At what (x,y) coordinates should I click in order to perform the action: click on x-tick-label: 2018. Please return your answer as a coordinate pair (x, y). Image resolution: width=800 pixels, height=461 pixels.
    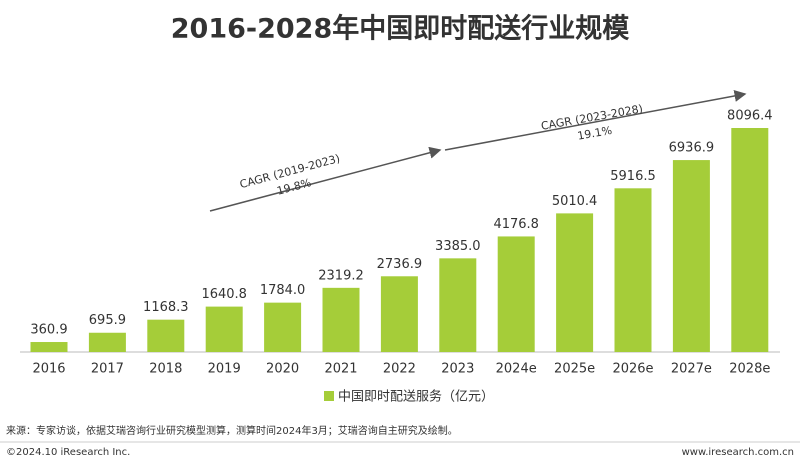
    Looking at the image, I should click on (165, 369).